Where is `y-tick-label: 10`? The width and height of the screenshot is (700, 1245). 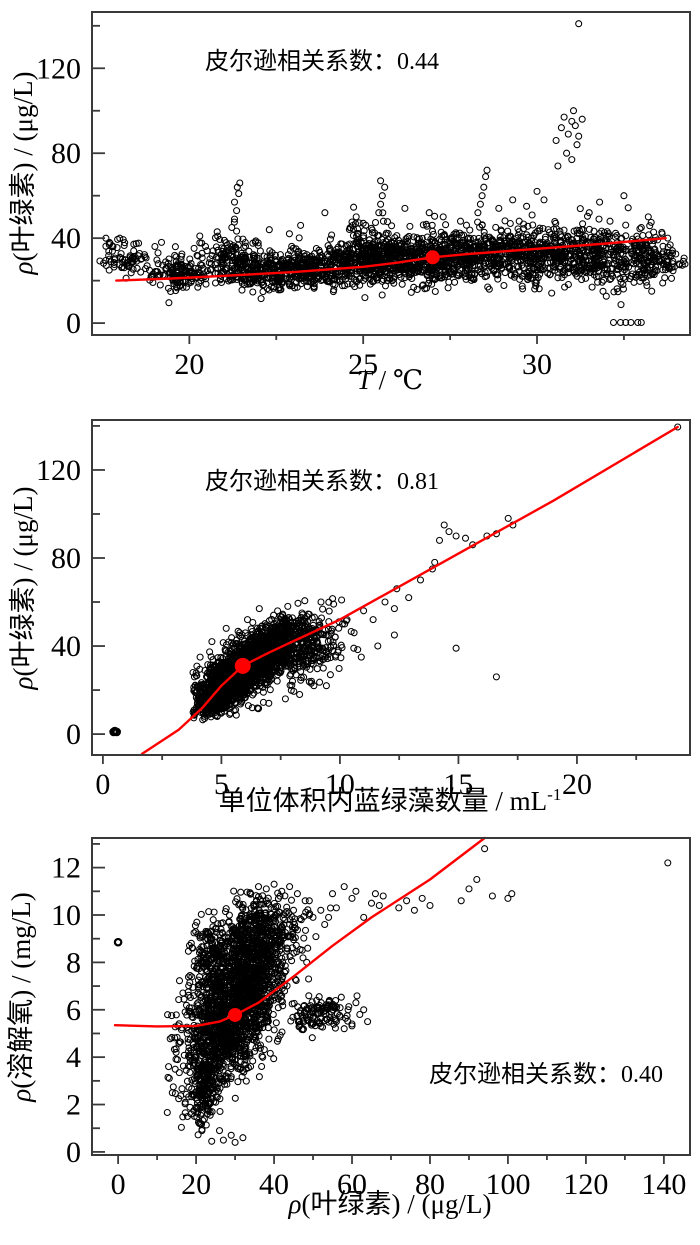 y-tick-label: 10 is located at coordinates (66, 915).